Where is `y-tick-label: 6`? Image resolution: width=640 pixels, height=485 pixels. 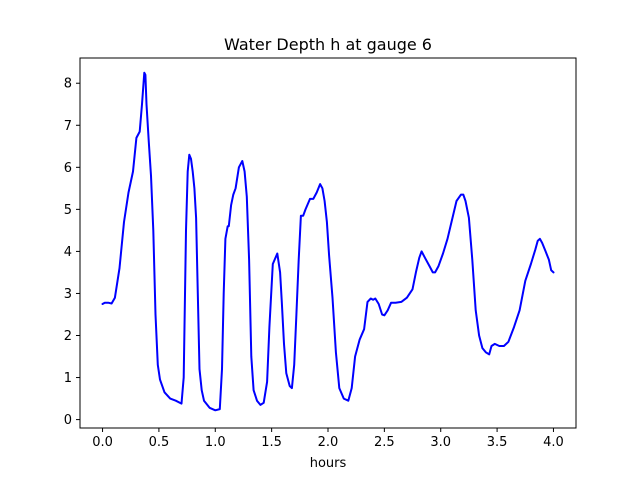
y-tick-label: 6 is located at coordinates (68, 168).